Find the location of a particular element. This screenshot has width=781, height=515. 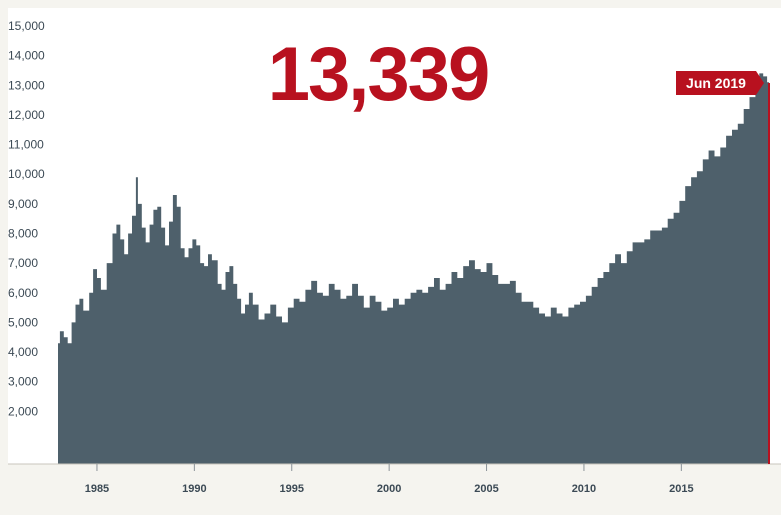

y-tick-label: 4,000 is located at coordinates (23, 352).